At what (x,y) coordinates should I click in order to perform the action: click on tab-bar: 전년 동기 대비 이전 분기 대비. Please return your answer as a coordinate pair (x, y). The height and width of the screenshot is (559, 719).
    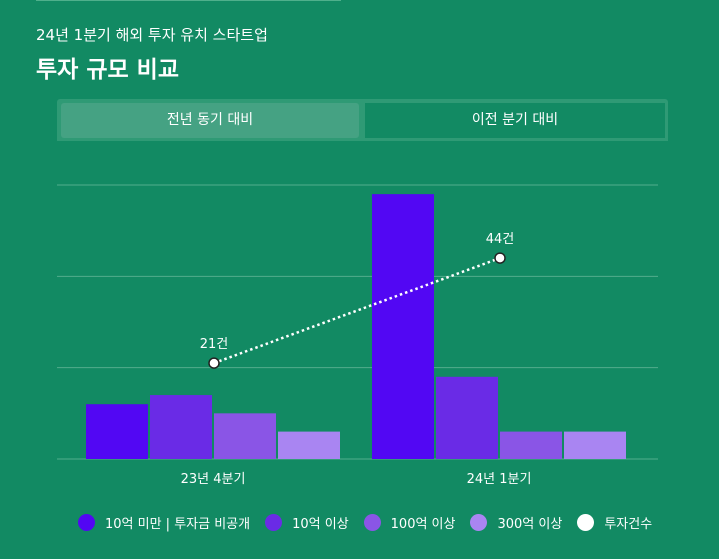
    Looking at the image, I should click on (362, 120).